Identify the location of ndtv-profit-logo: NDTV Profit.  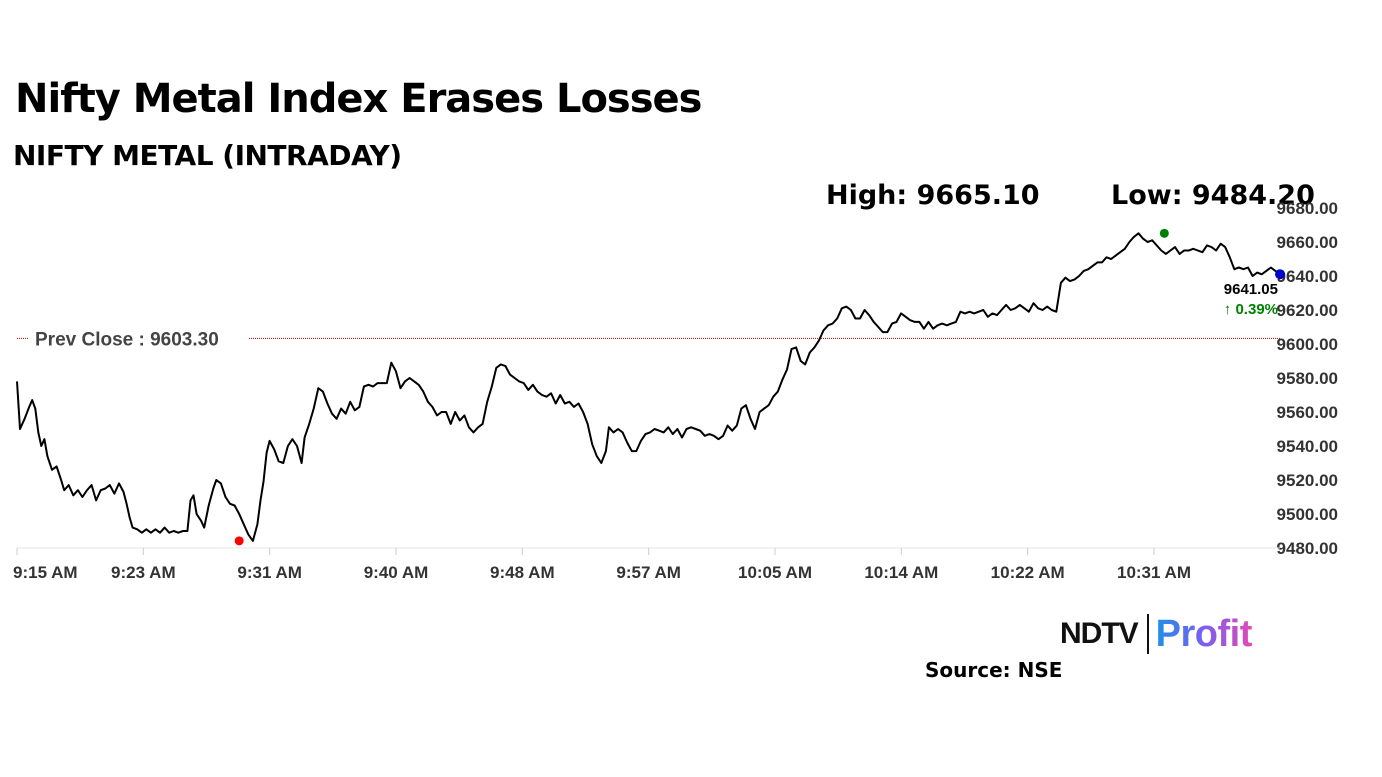
(1156, 634).